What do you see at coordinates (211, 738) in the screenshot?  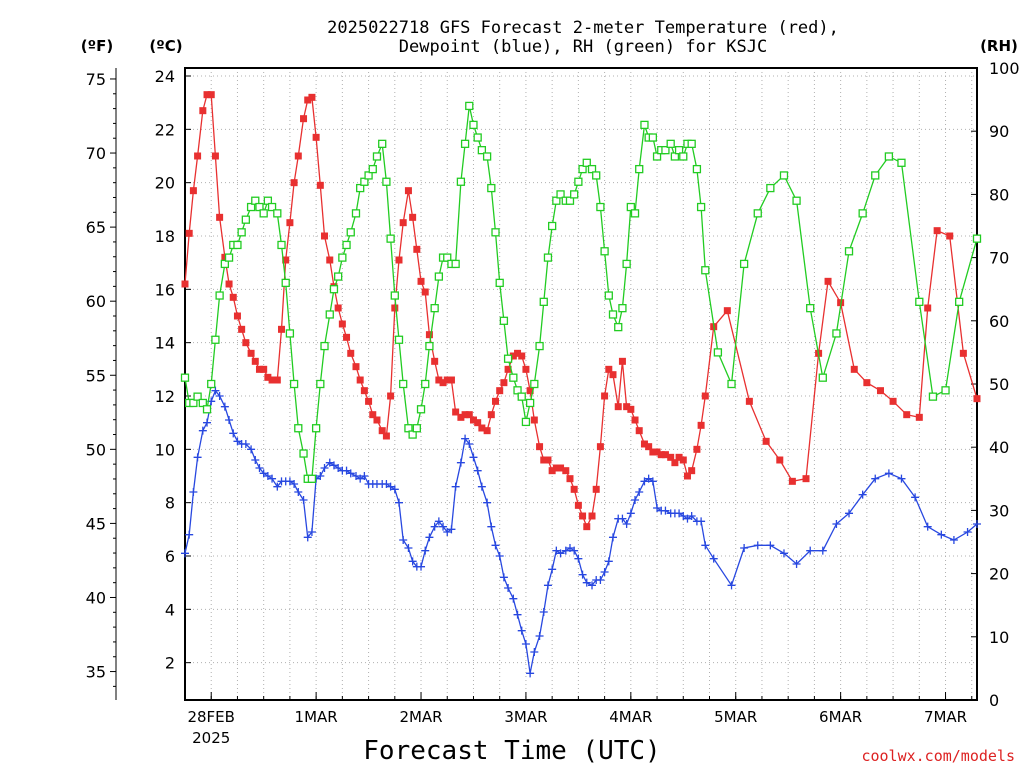 I see `x-tick-sublabel: 2025` at bounding box center [211, 738].